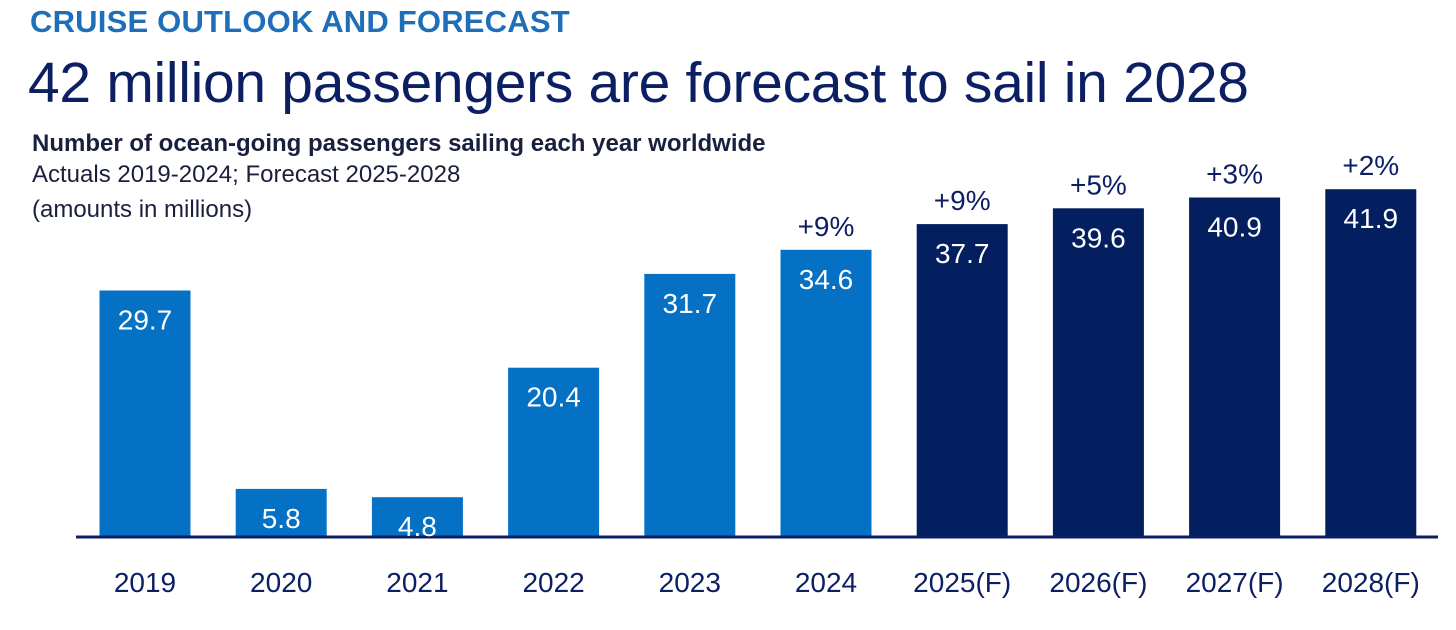 This screenshot has width=1456, height=630. I want to click on x-tick-label: 2019, so click(145, 582).